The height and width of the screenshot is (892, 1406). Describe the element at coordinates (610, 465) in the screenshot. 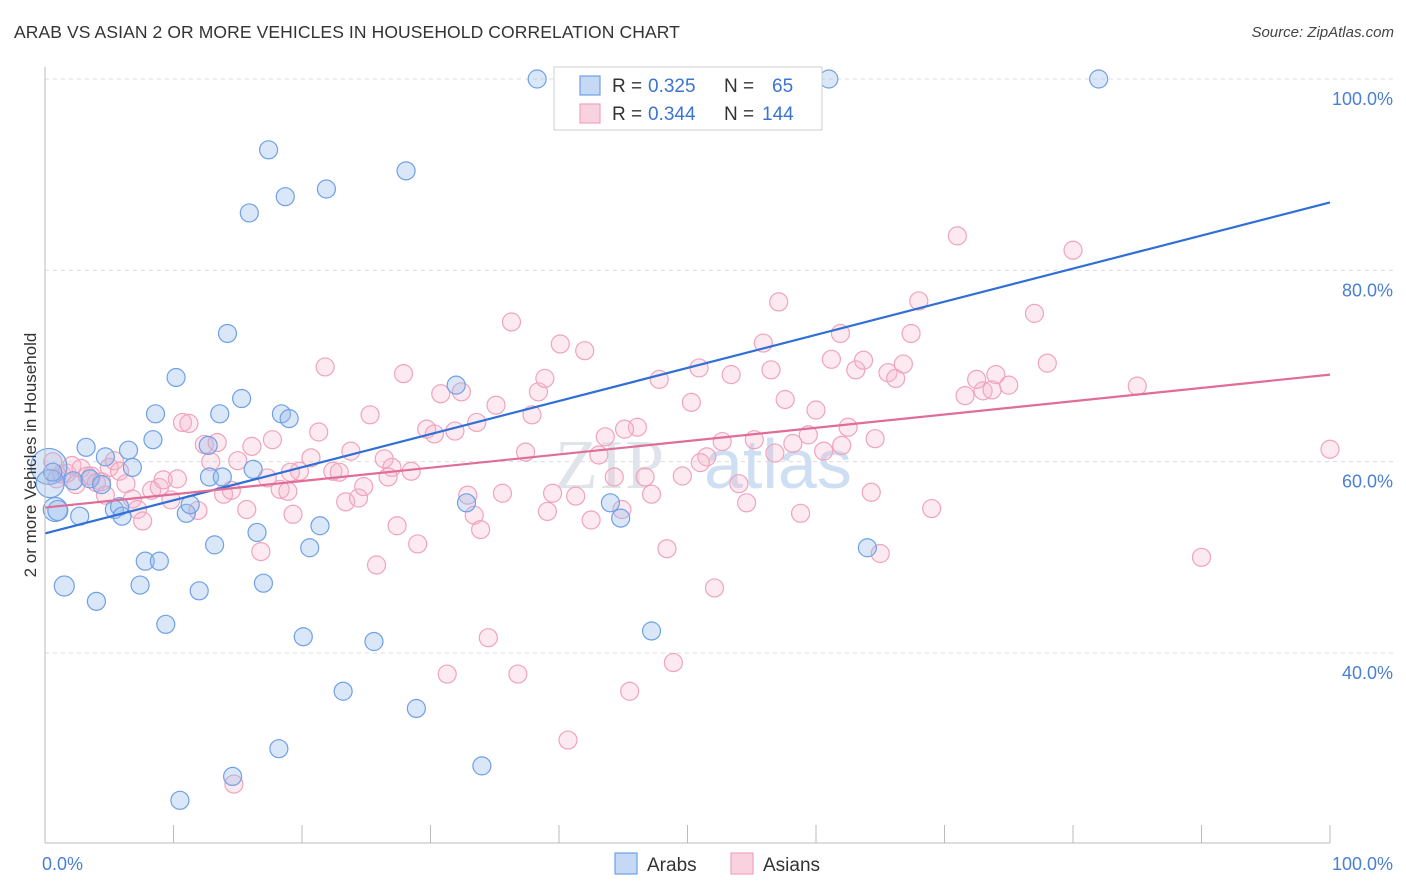

I see `svg-text: ZIP` at that location.